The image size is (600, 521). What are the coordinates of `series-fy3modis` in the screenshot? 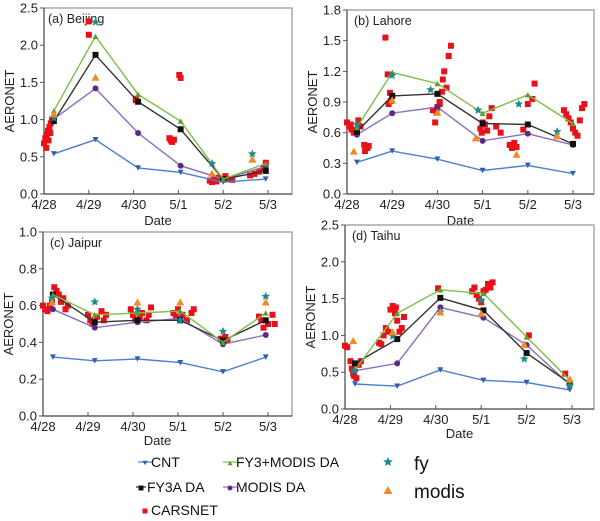 It's located at (159, 107).